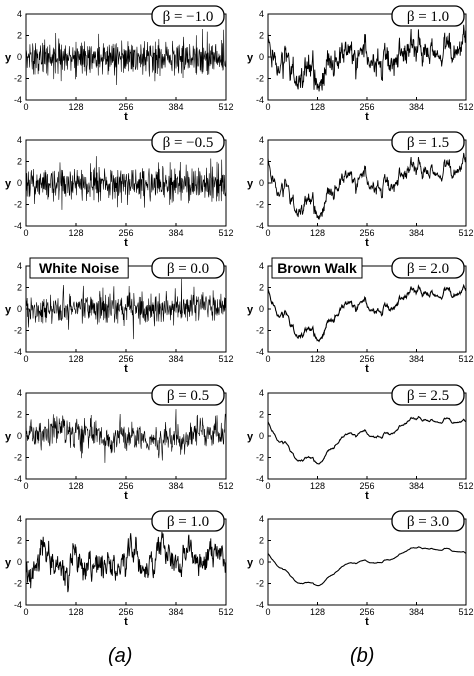 This screenshot has width=474, height=676. What do you see at coordinates (120, 656) in the screenshot?
I see `panel-label-a: (a)` at bounding box center [120, 656].